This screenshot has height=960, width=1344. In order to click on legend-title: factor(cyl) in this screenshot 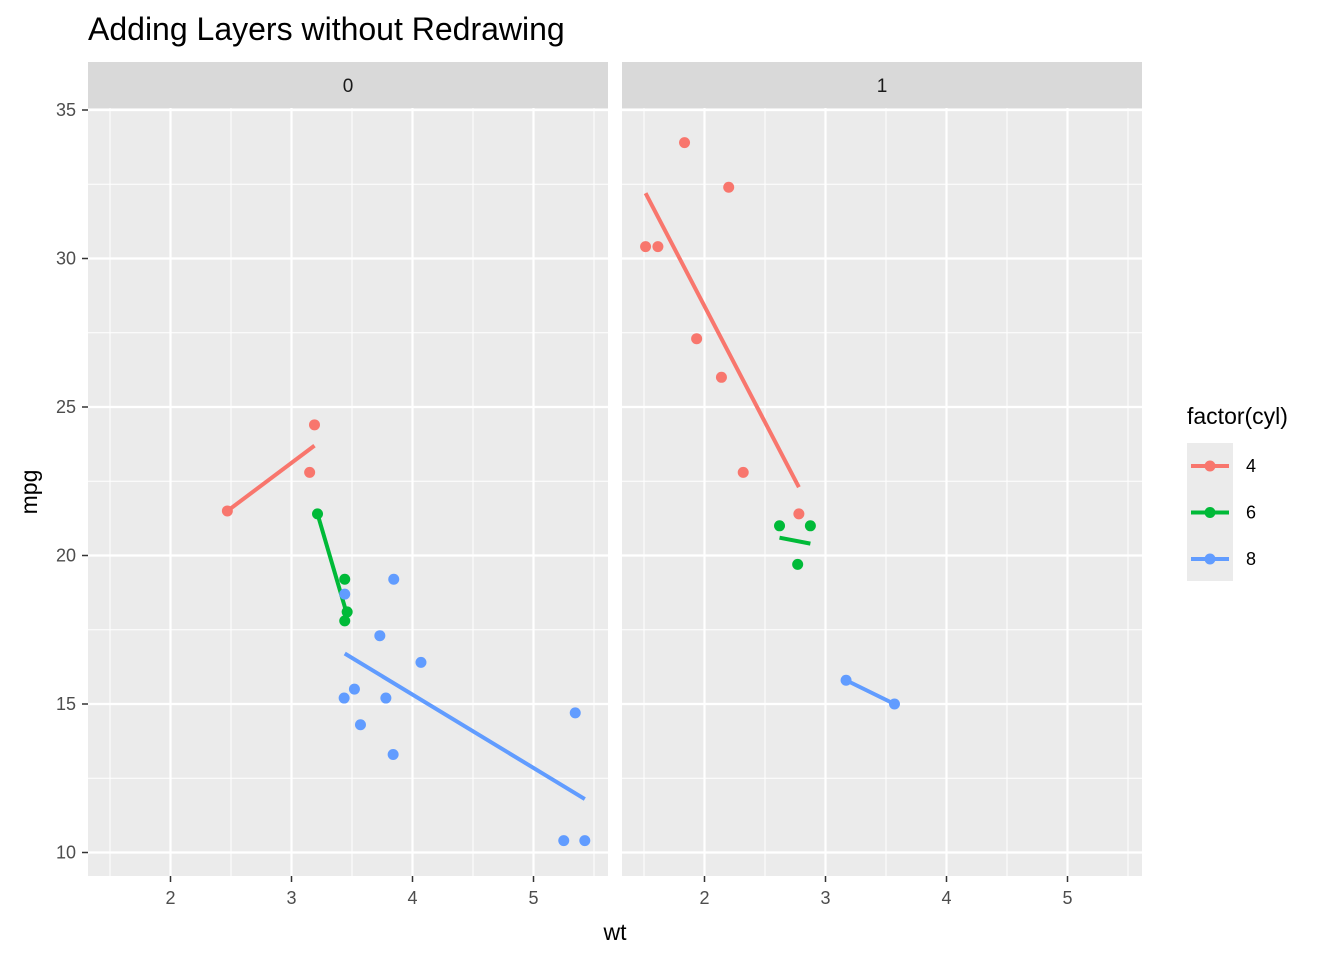, I will do `click(1237, 416)`.